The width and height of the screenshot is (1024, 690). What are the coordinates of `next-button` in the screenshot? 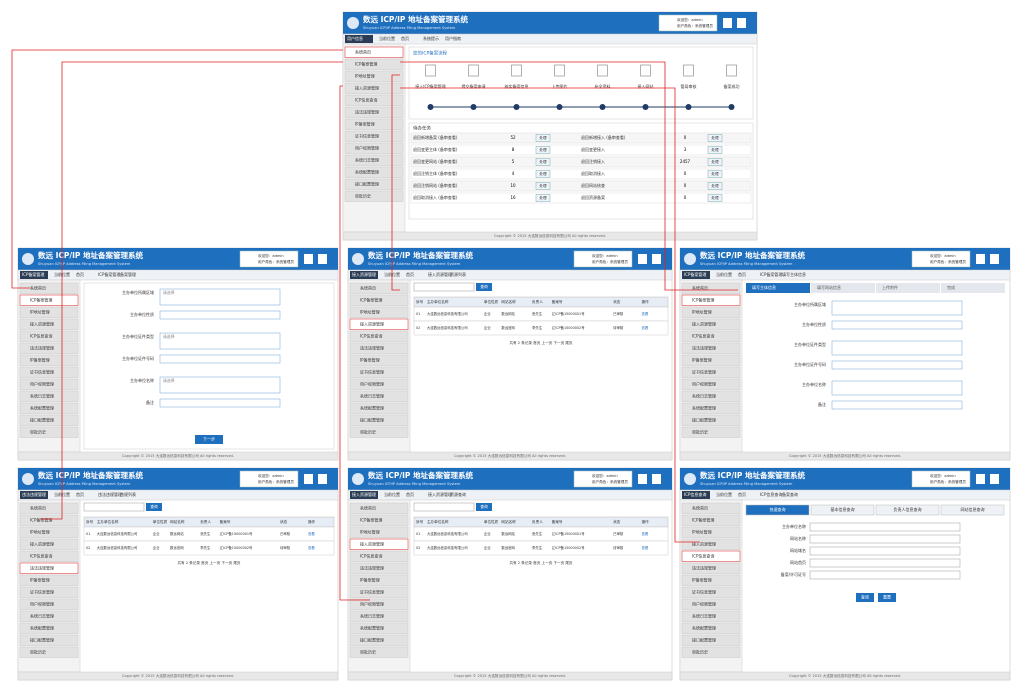 It's located at (209, 439).